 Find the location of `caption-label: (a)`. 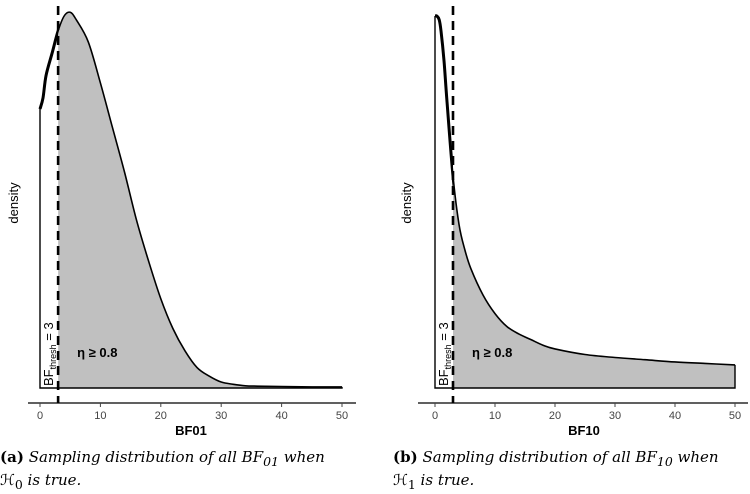

caption-label: (a) is located at coordinates (12, 457).